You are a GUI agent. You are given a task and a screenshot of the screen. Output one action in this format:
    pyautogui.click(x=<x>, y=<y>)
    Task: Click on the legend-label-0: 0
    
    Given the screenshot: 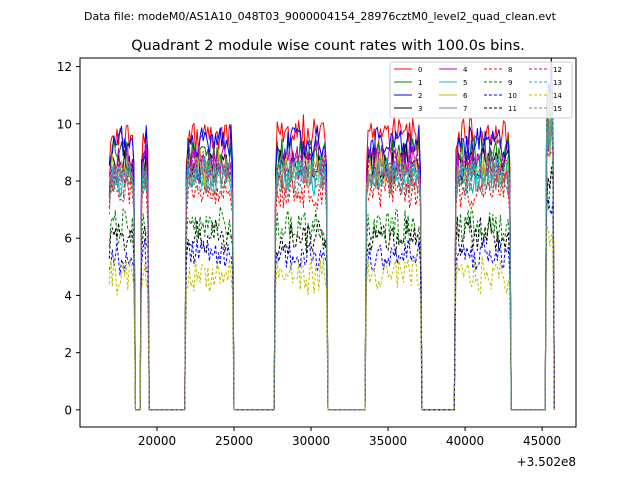 What is the action you would take?
    pyautogui.click(x=420, y=70)
    